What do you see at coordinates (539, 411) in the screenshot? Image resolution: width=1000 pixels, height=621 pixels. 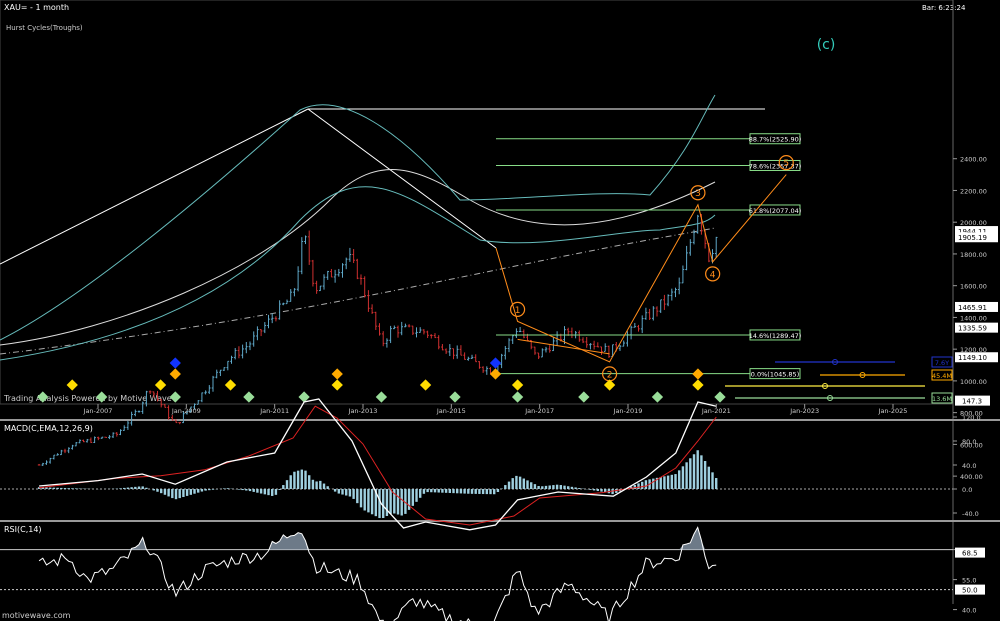 I see `time-tick-label: Jan-2017` at bounding box center [539, 411].